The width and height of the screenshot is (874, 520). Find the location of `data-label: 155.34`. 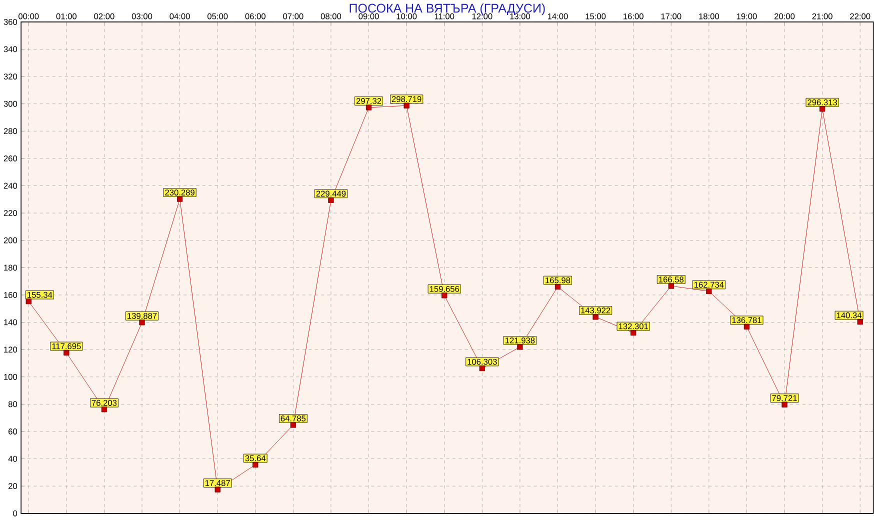

data-label: 155.34 is located at coordinates (40, 295).